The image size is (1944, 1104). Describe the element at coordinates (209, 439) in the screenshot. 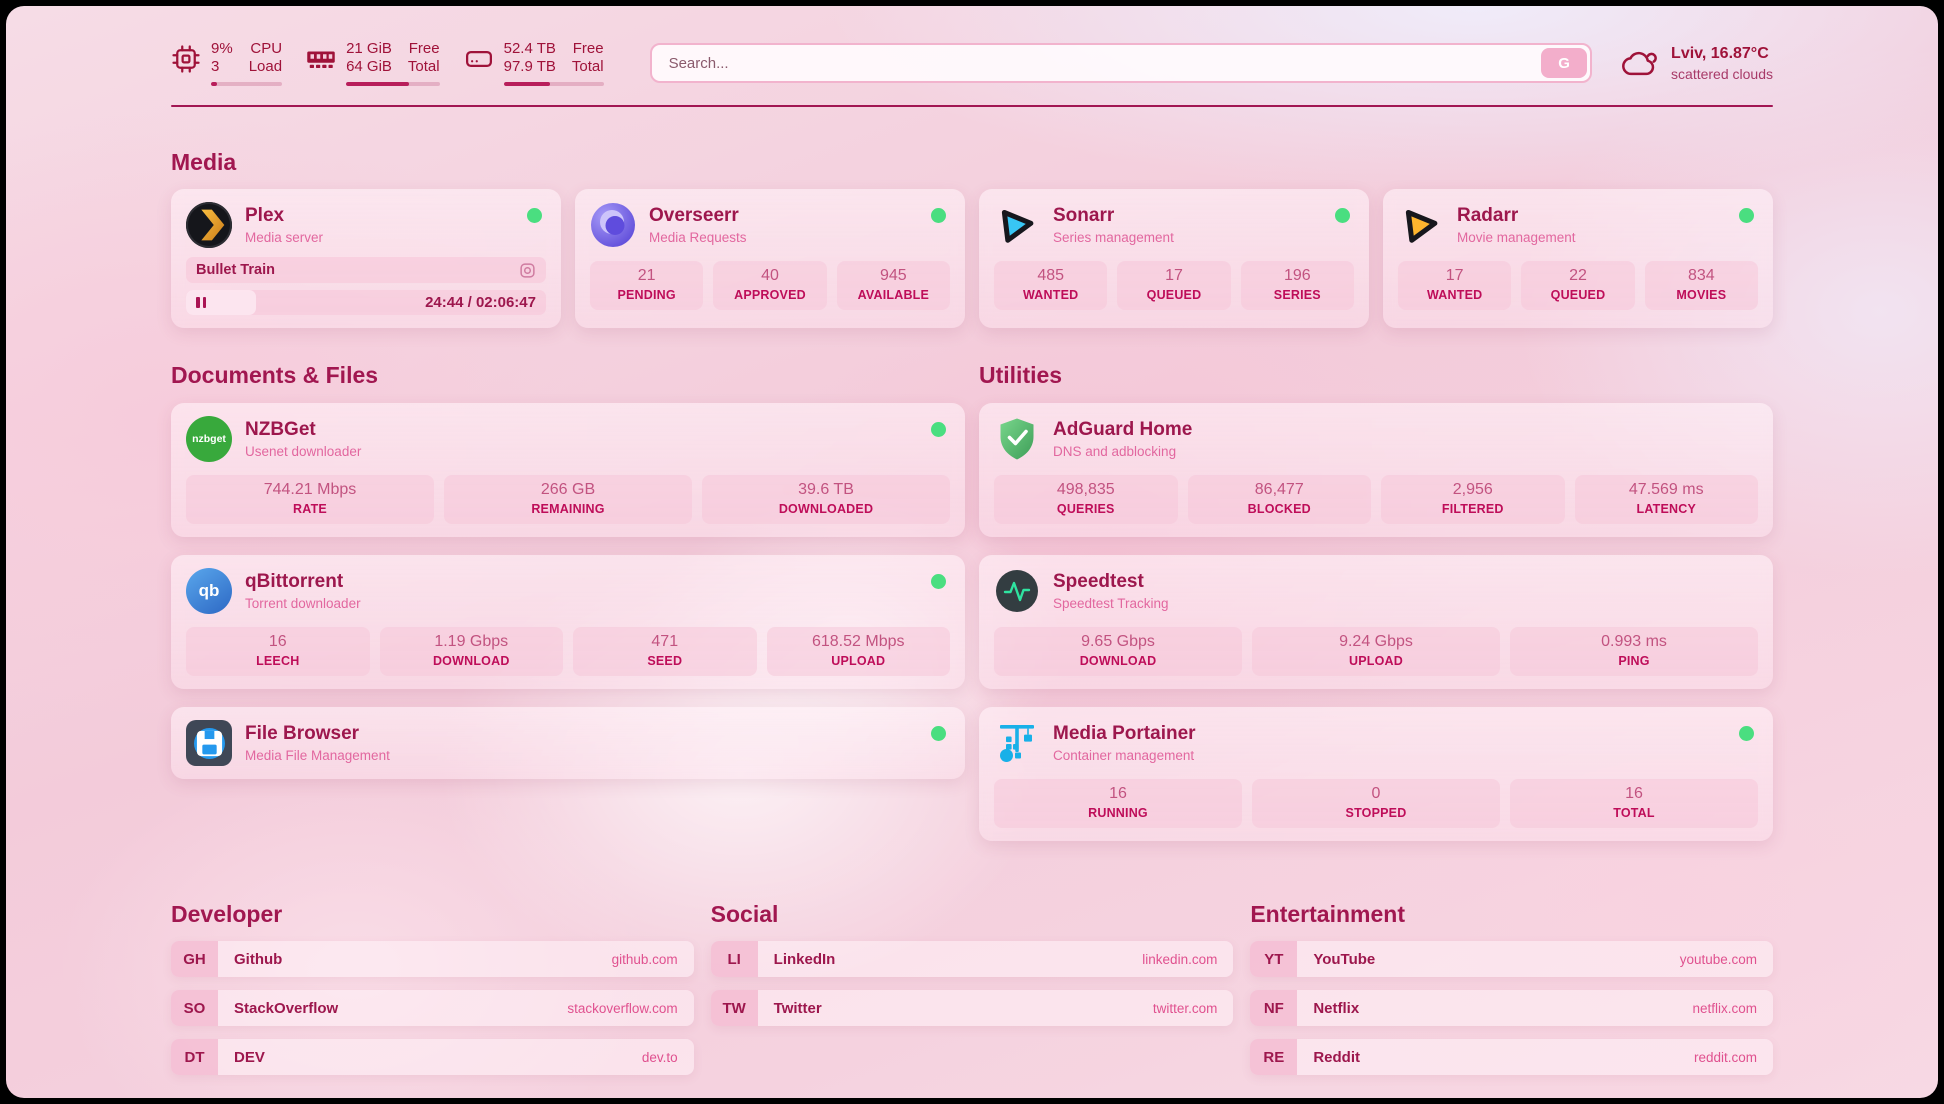

I see `nzbget-icon: nzbget` at that location.